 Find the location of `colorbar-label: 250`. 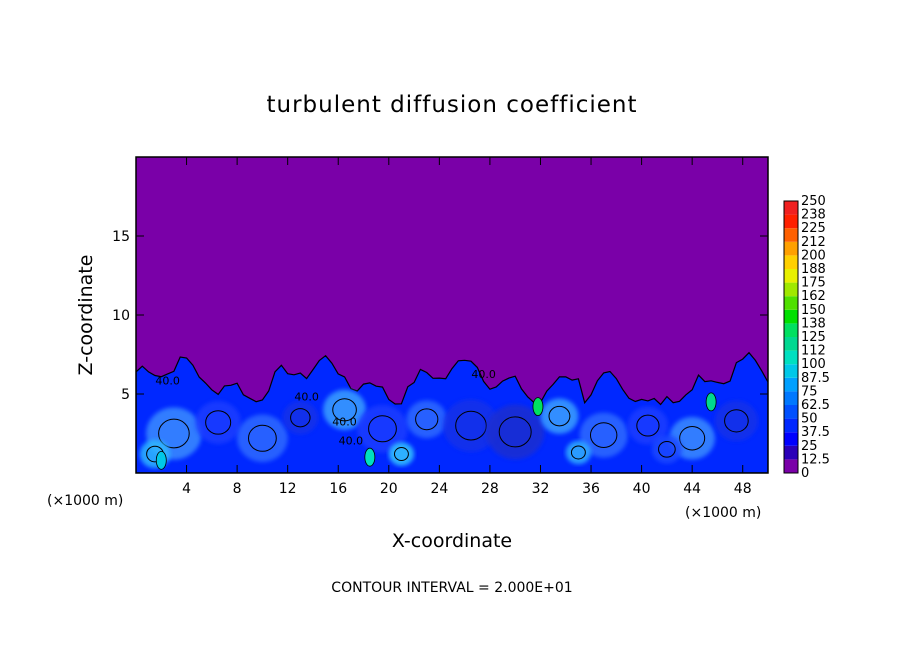

colorbar-label: 250 is located at coordinates (813, 201).